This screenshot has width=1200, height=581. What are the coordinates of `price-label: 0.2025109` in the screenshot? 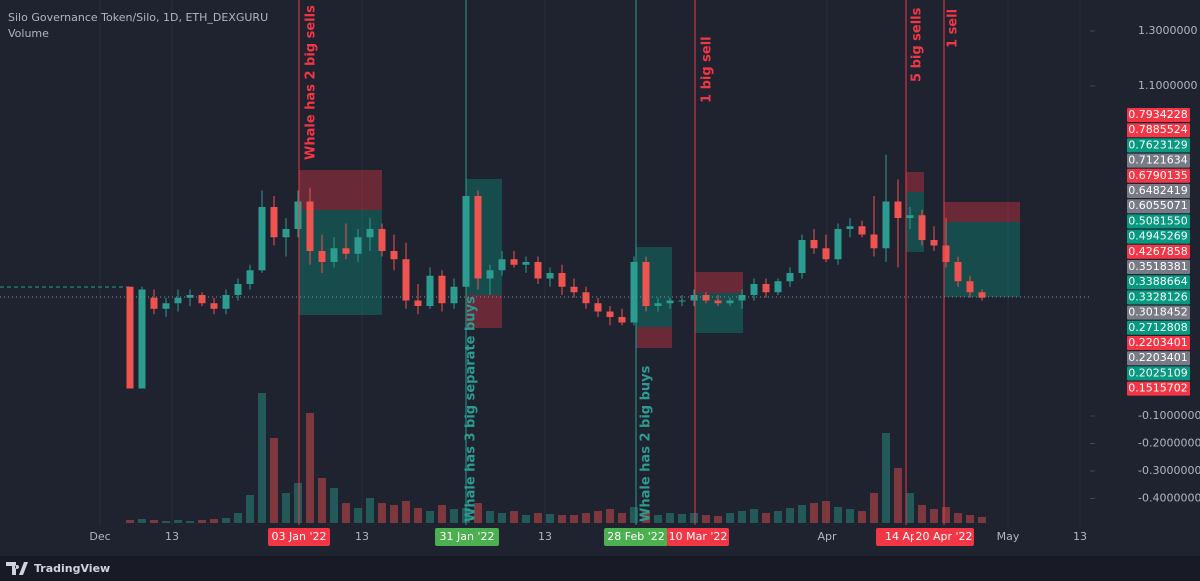 It's located at (1158, 372).